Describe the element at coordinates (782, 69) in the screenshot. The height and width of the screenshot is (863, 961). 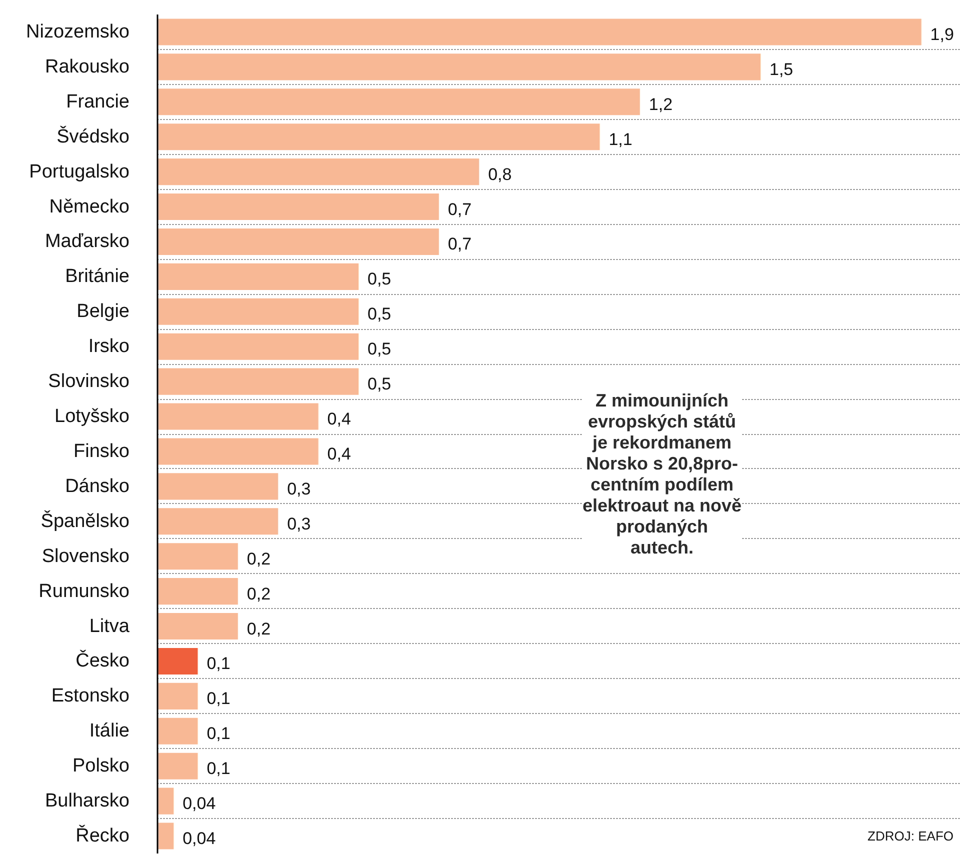
I see `data-label: 1,5` at that location.